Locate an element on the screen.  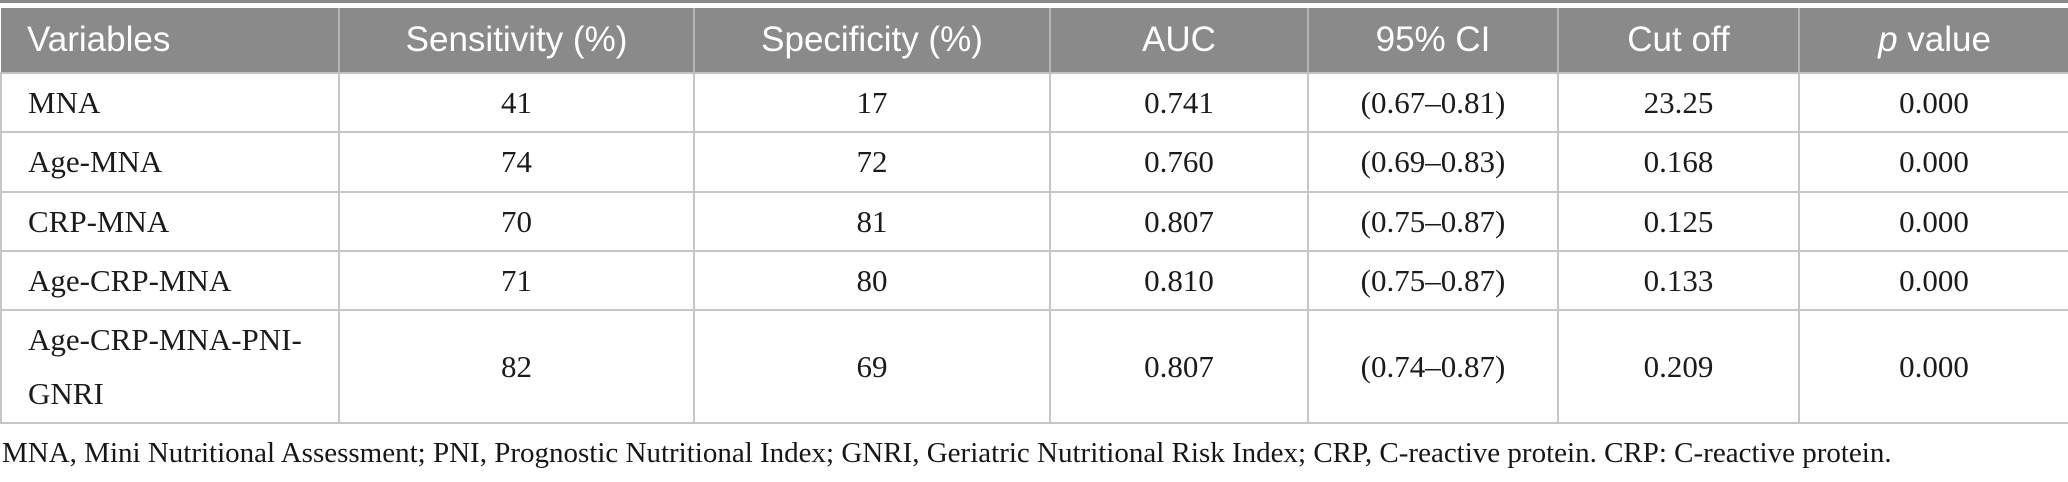
table-cell: (0.74–0.87) is located at coordinates (1433, 366).